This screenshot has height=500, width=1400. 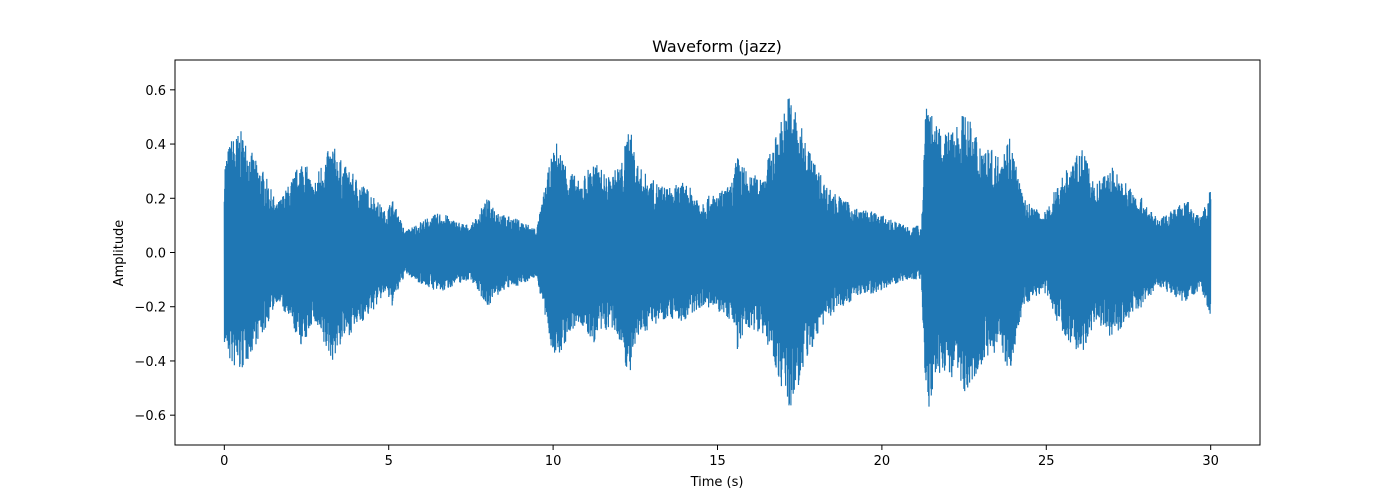 I want to click on y-tick-label: 0.6, so click(x=155, y=91).